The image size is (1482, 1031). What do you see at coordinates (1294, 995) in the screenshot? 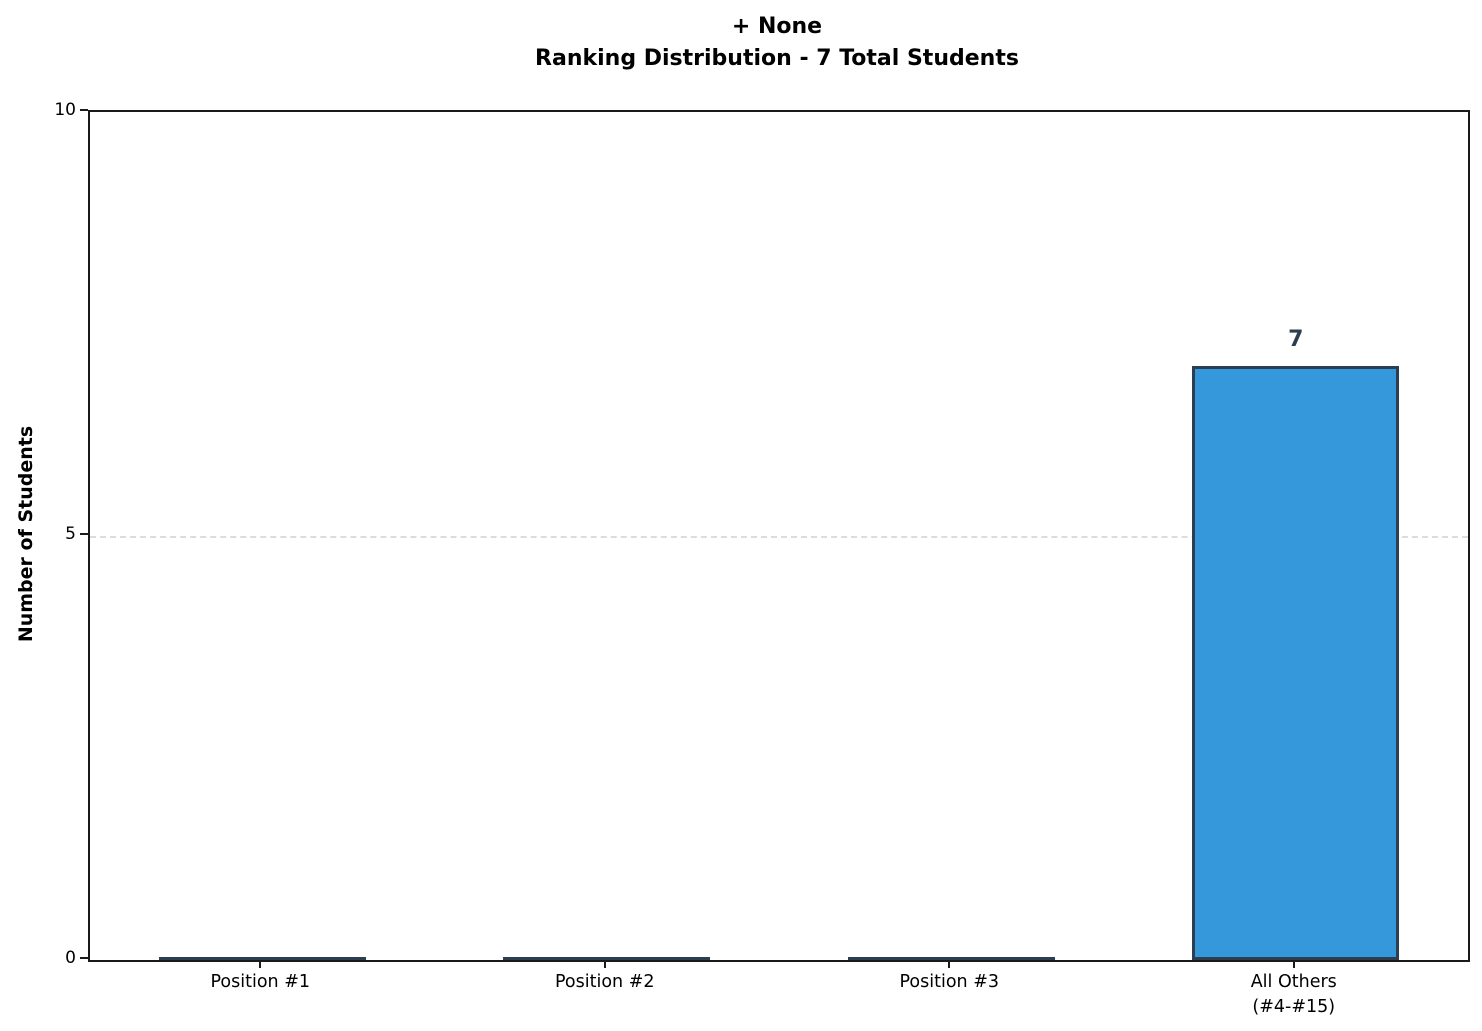
I see `xtick-label-all-others: All Others (#4-#15)` at bounding box center [1294, 995].